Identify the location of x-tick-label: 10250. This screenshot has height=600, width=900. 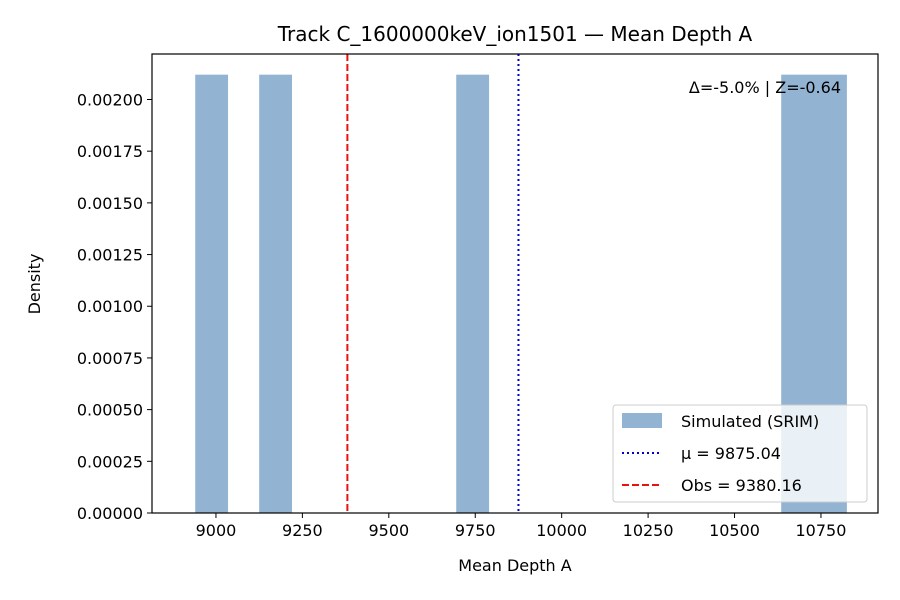
(648, 530).